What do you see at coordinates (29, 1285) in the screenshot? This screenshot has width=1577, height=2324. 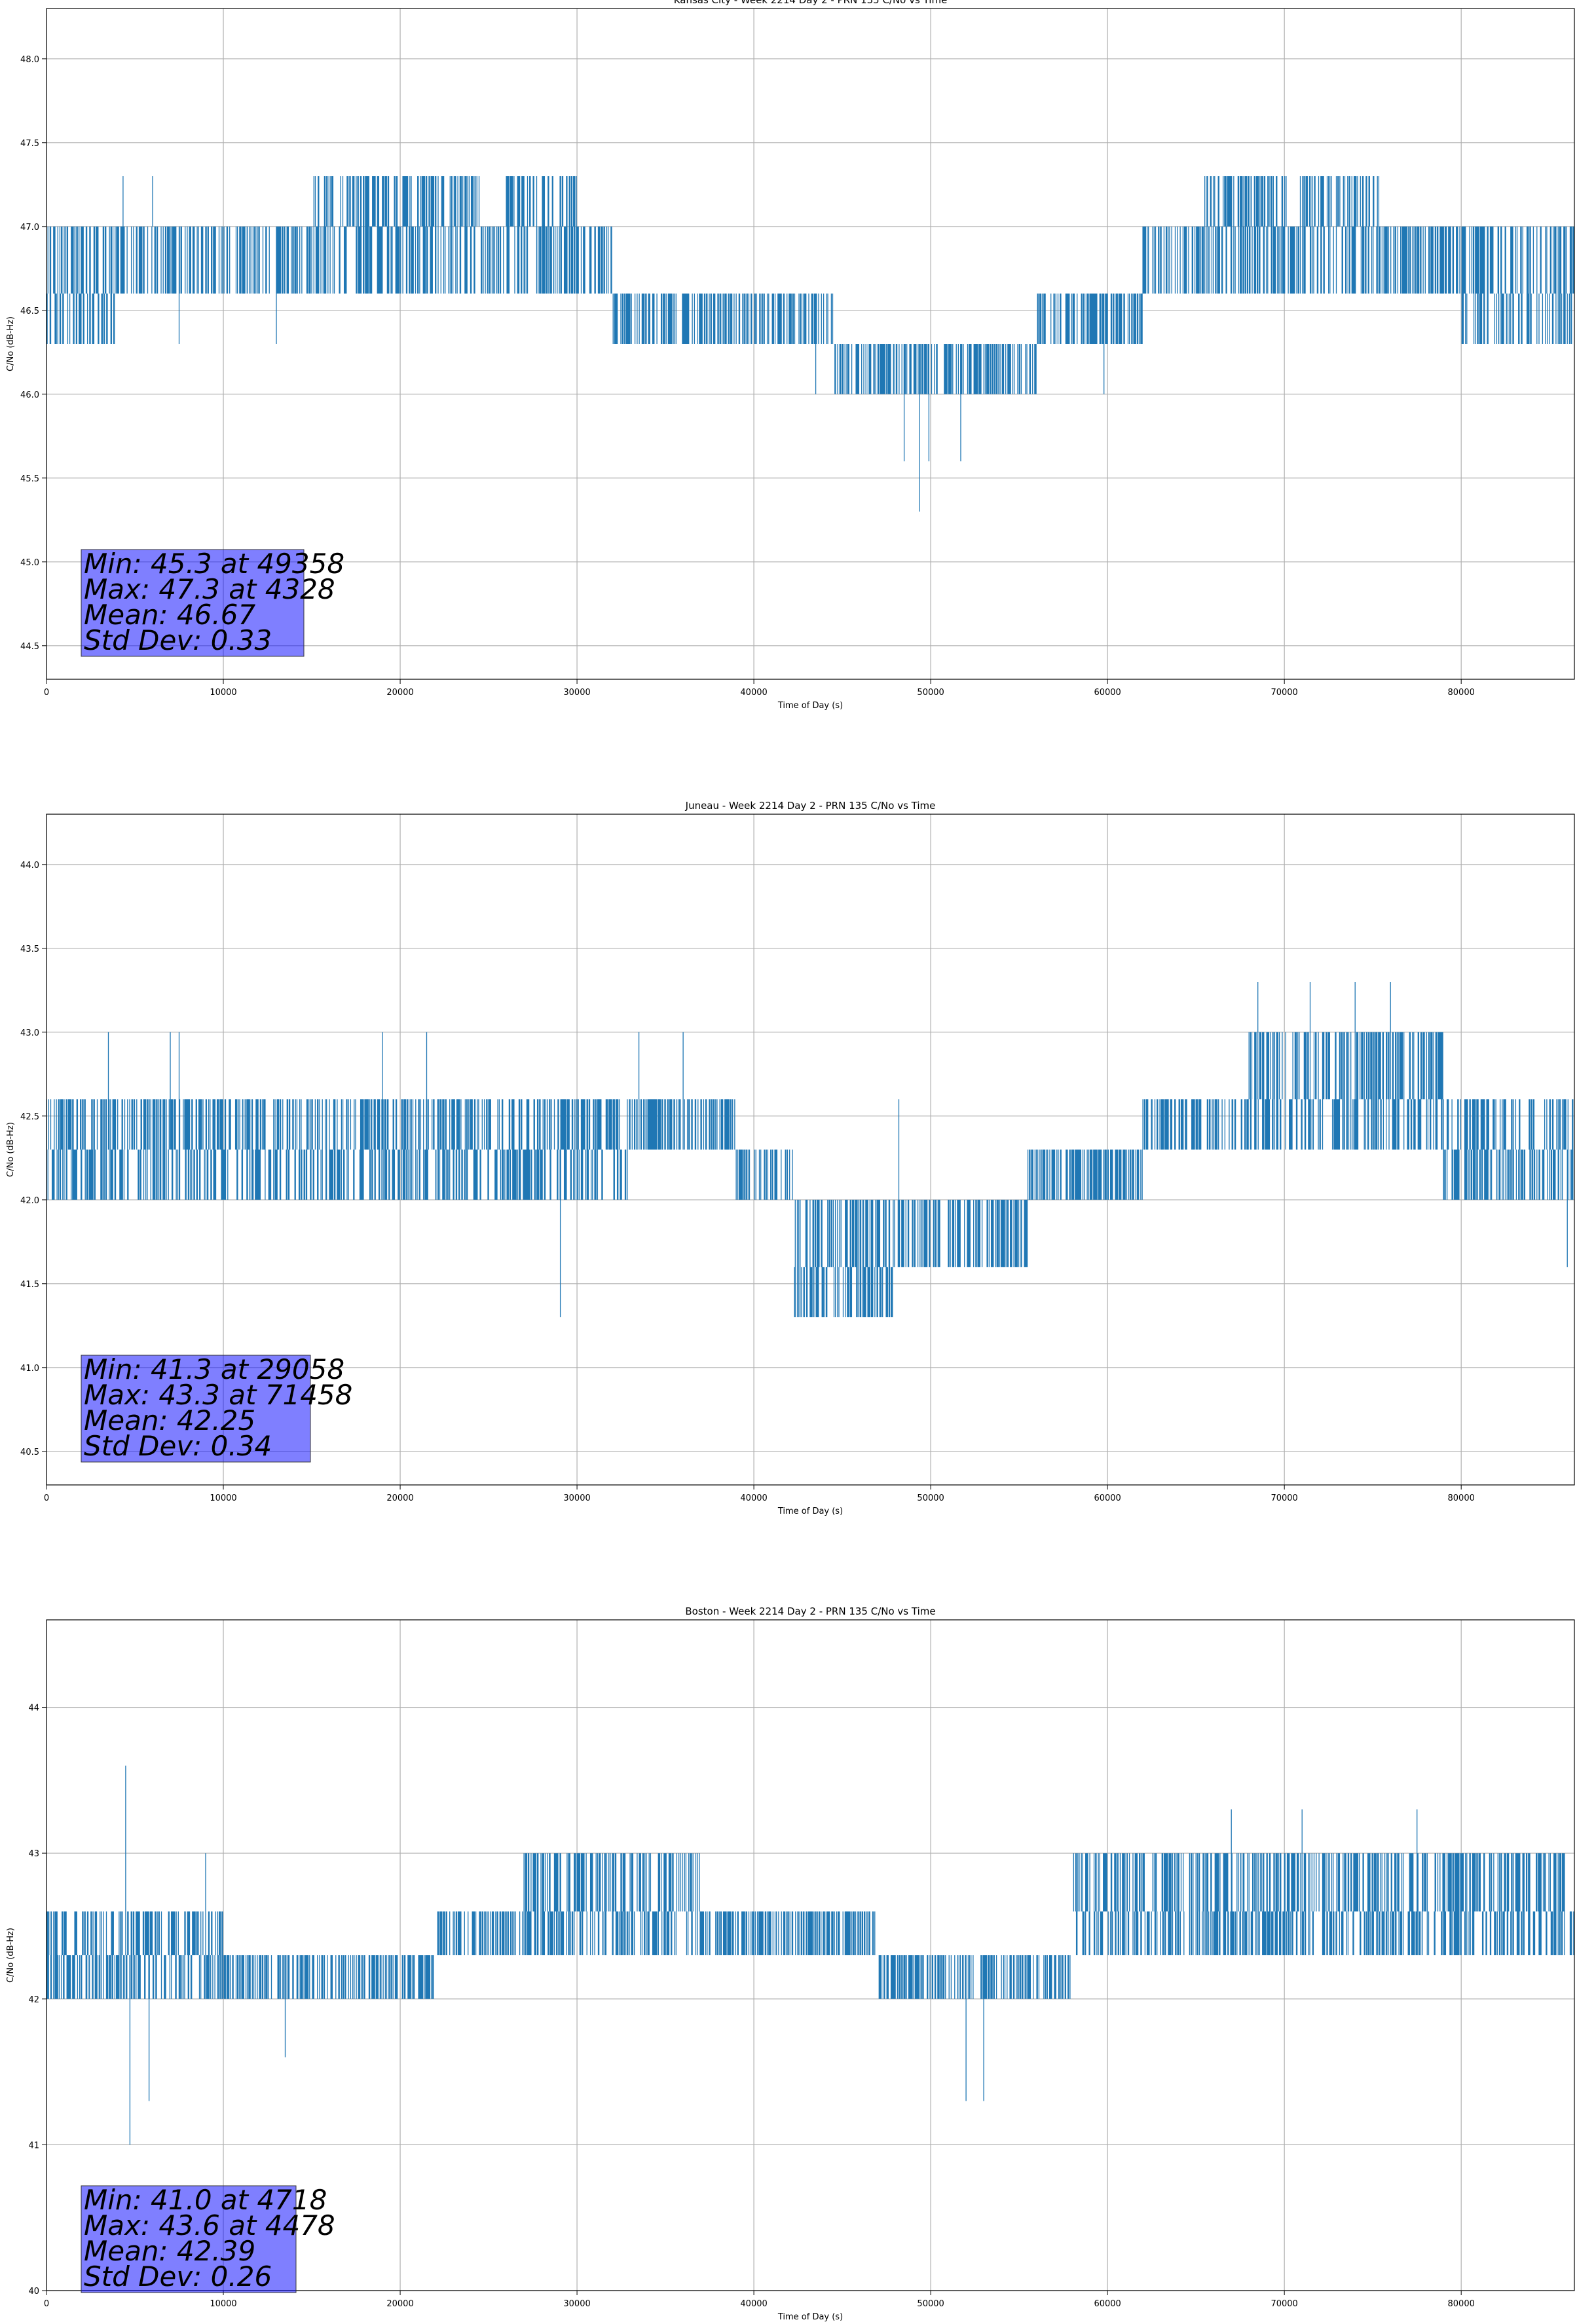 I see `y-tick-label: 41.5` at bounding box center [29, 1285].